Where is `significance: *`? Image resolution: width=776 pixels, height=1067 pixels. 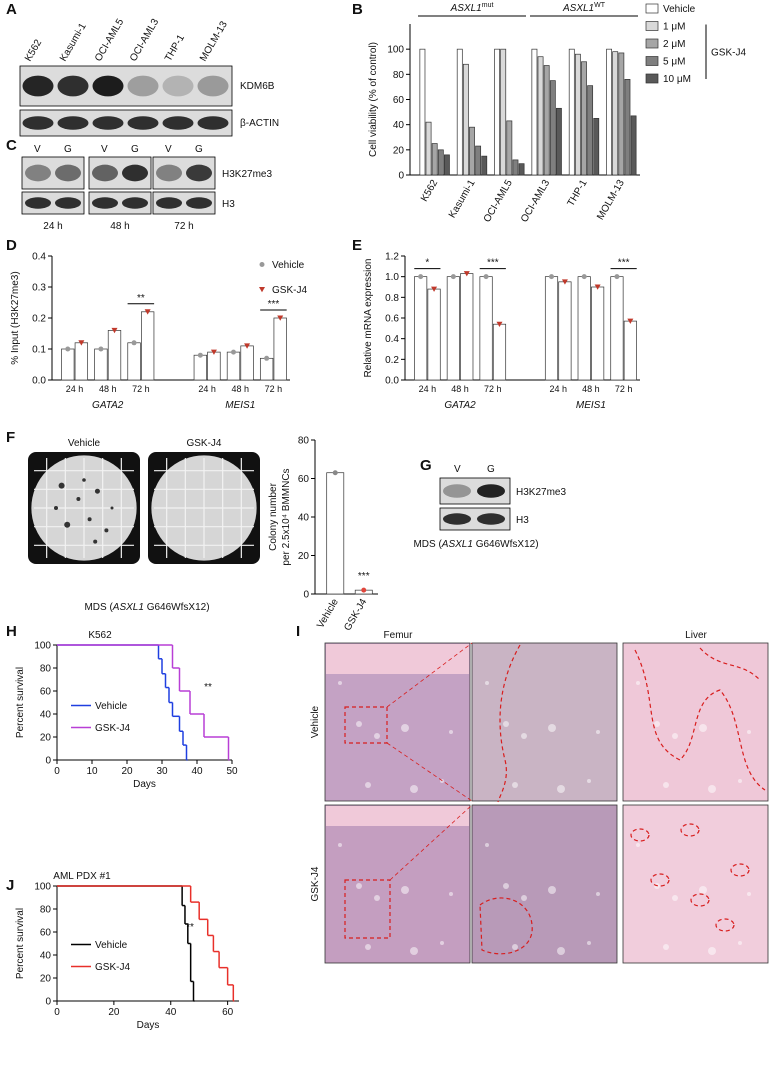 significance: * is located at coordinates (427, 263).